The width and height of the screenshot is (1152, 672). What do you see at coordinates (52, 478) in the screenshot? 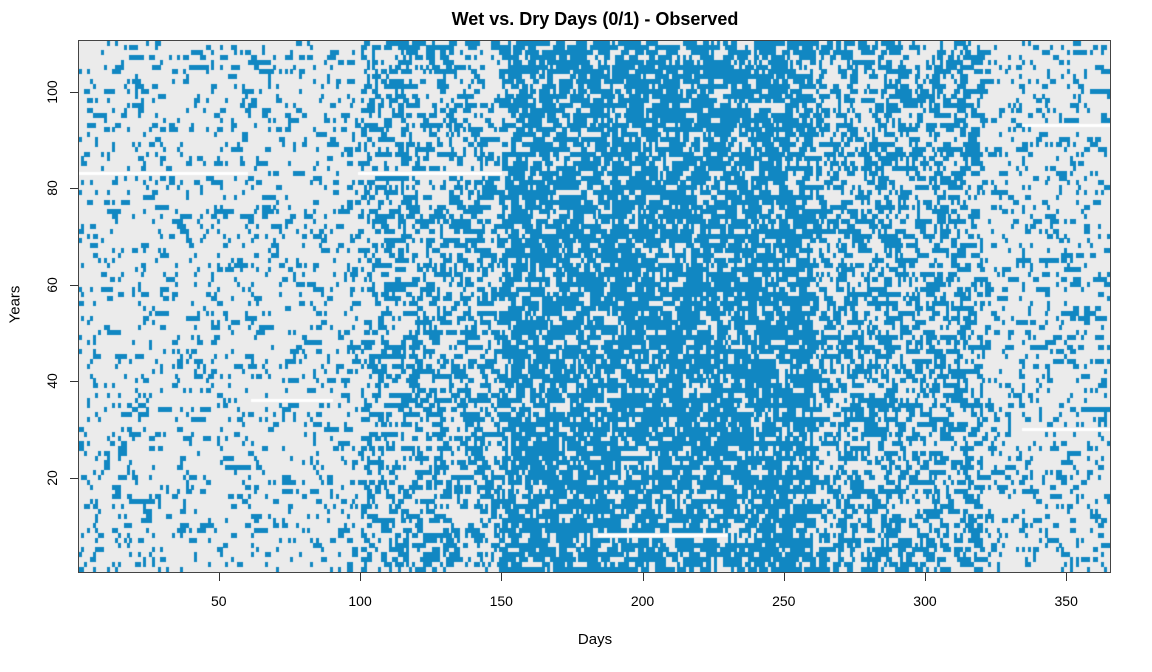
I see `y-tick-label: 20` at bounding box center [52, 478].